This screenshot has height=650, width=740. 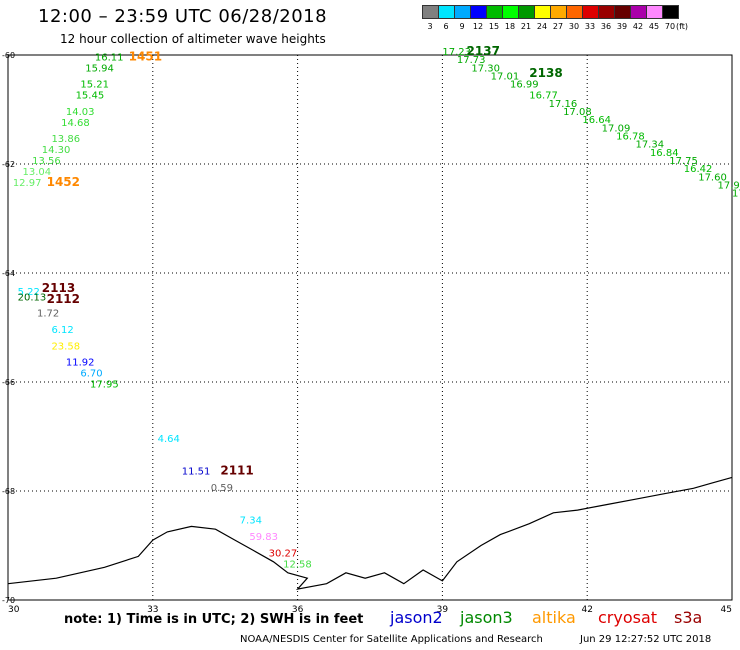 I want to click on wave-height-label: 15.45, so click(x=90, y=96).